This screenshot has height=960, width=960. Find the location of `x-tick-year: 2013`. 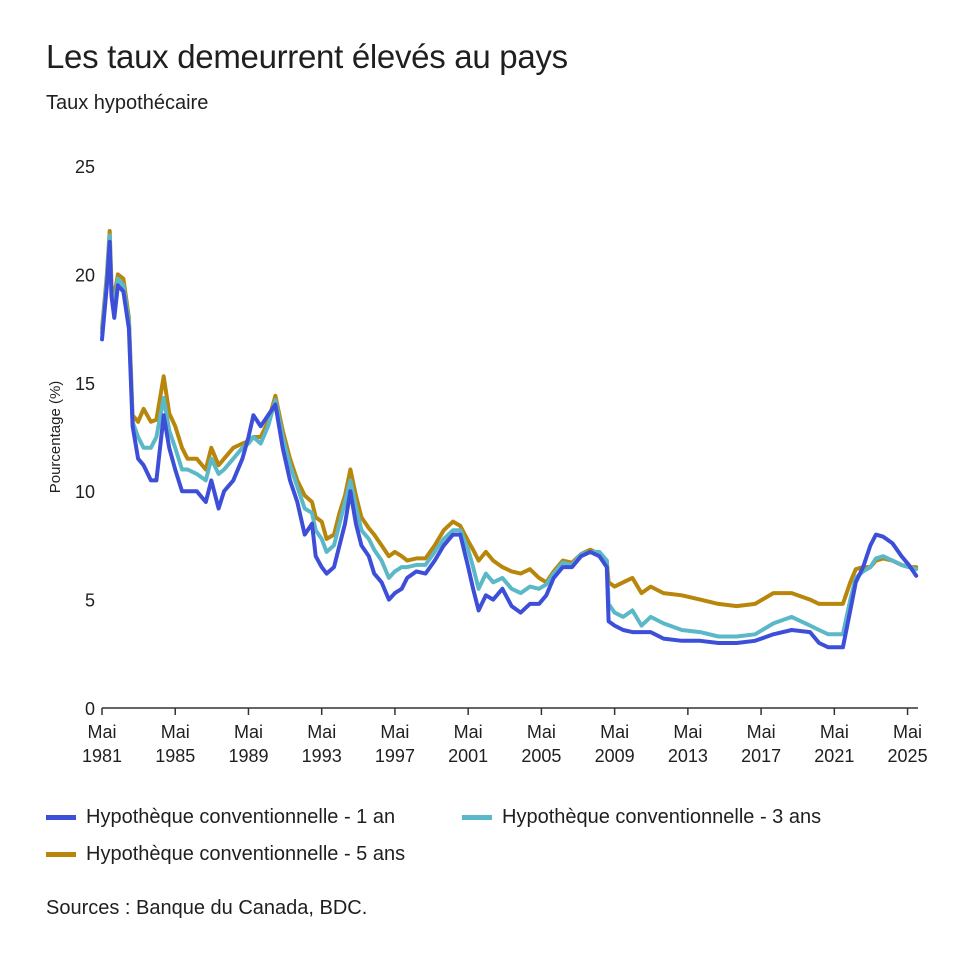

x-tick-year: 2013 is located at coordinates (688, 756).